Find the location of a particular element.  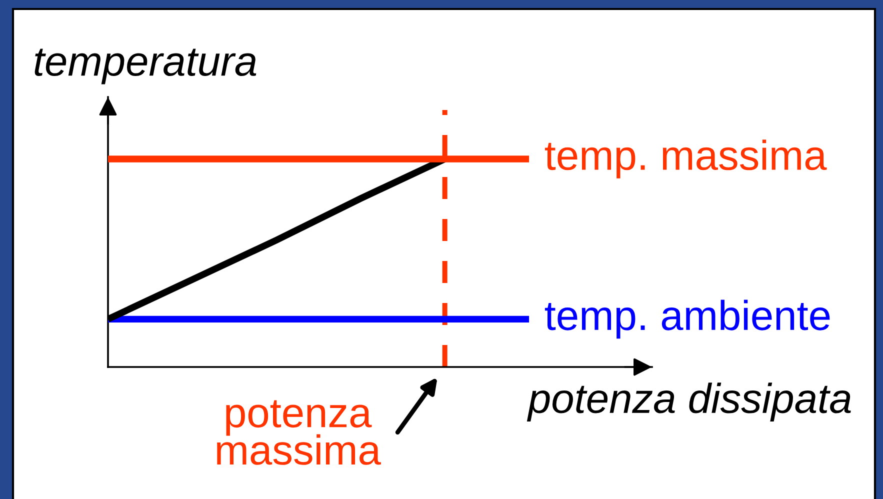

text: potenza massima is located at coordinates (299, 432).